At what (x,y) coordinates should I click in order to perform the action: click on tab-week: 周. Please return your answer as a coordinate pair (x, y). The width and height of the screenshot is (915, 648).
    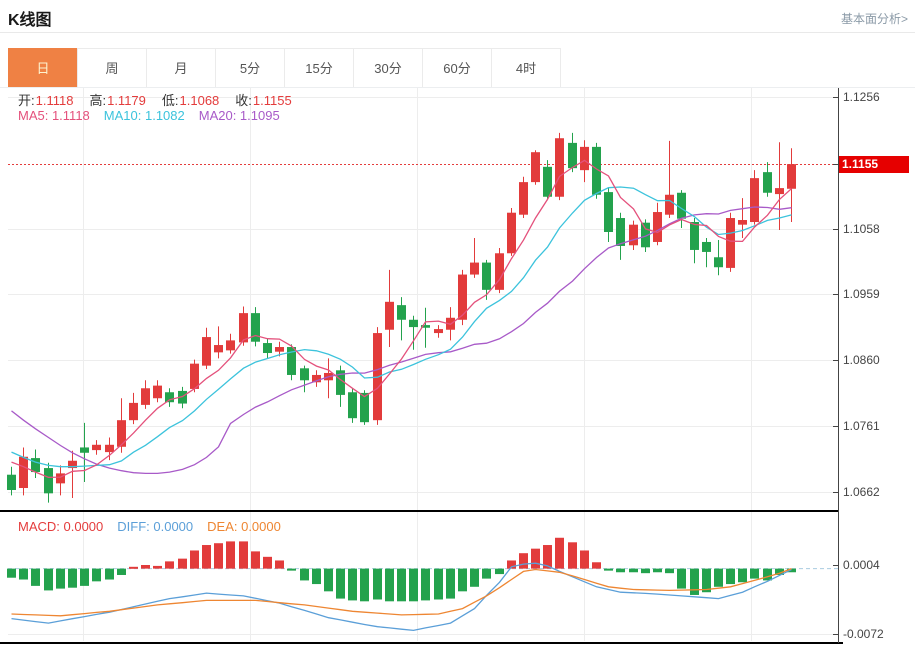
    Looking at the image, I should click on (112, 68).